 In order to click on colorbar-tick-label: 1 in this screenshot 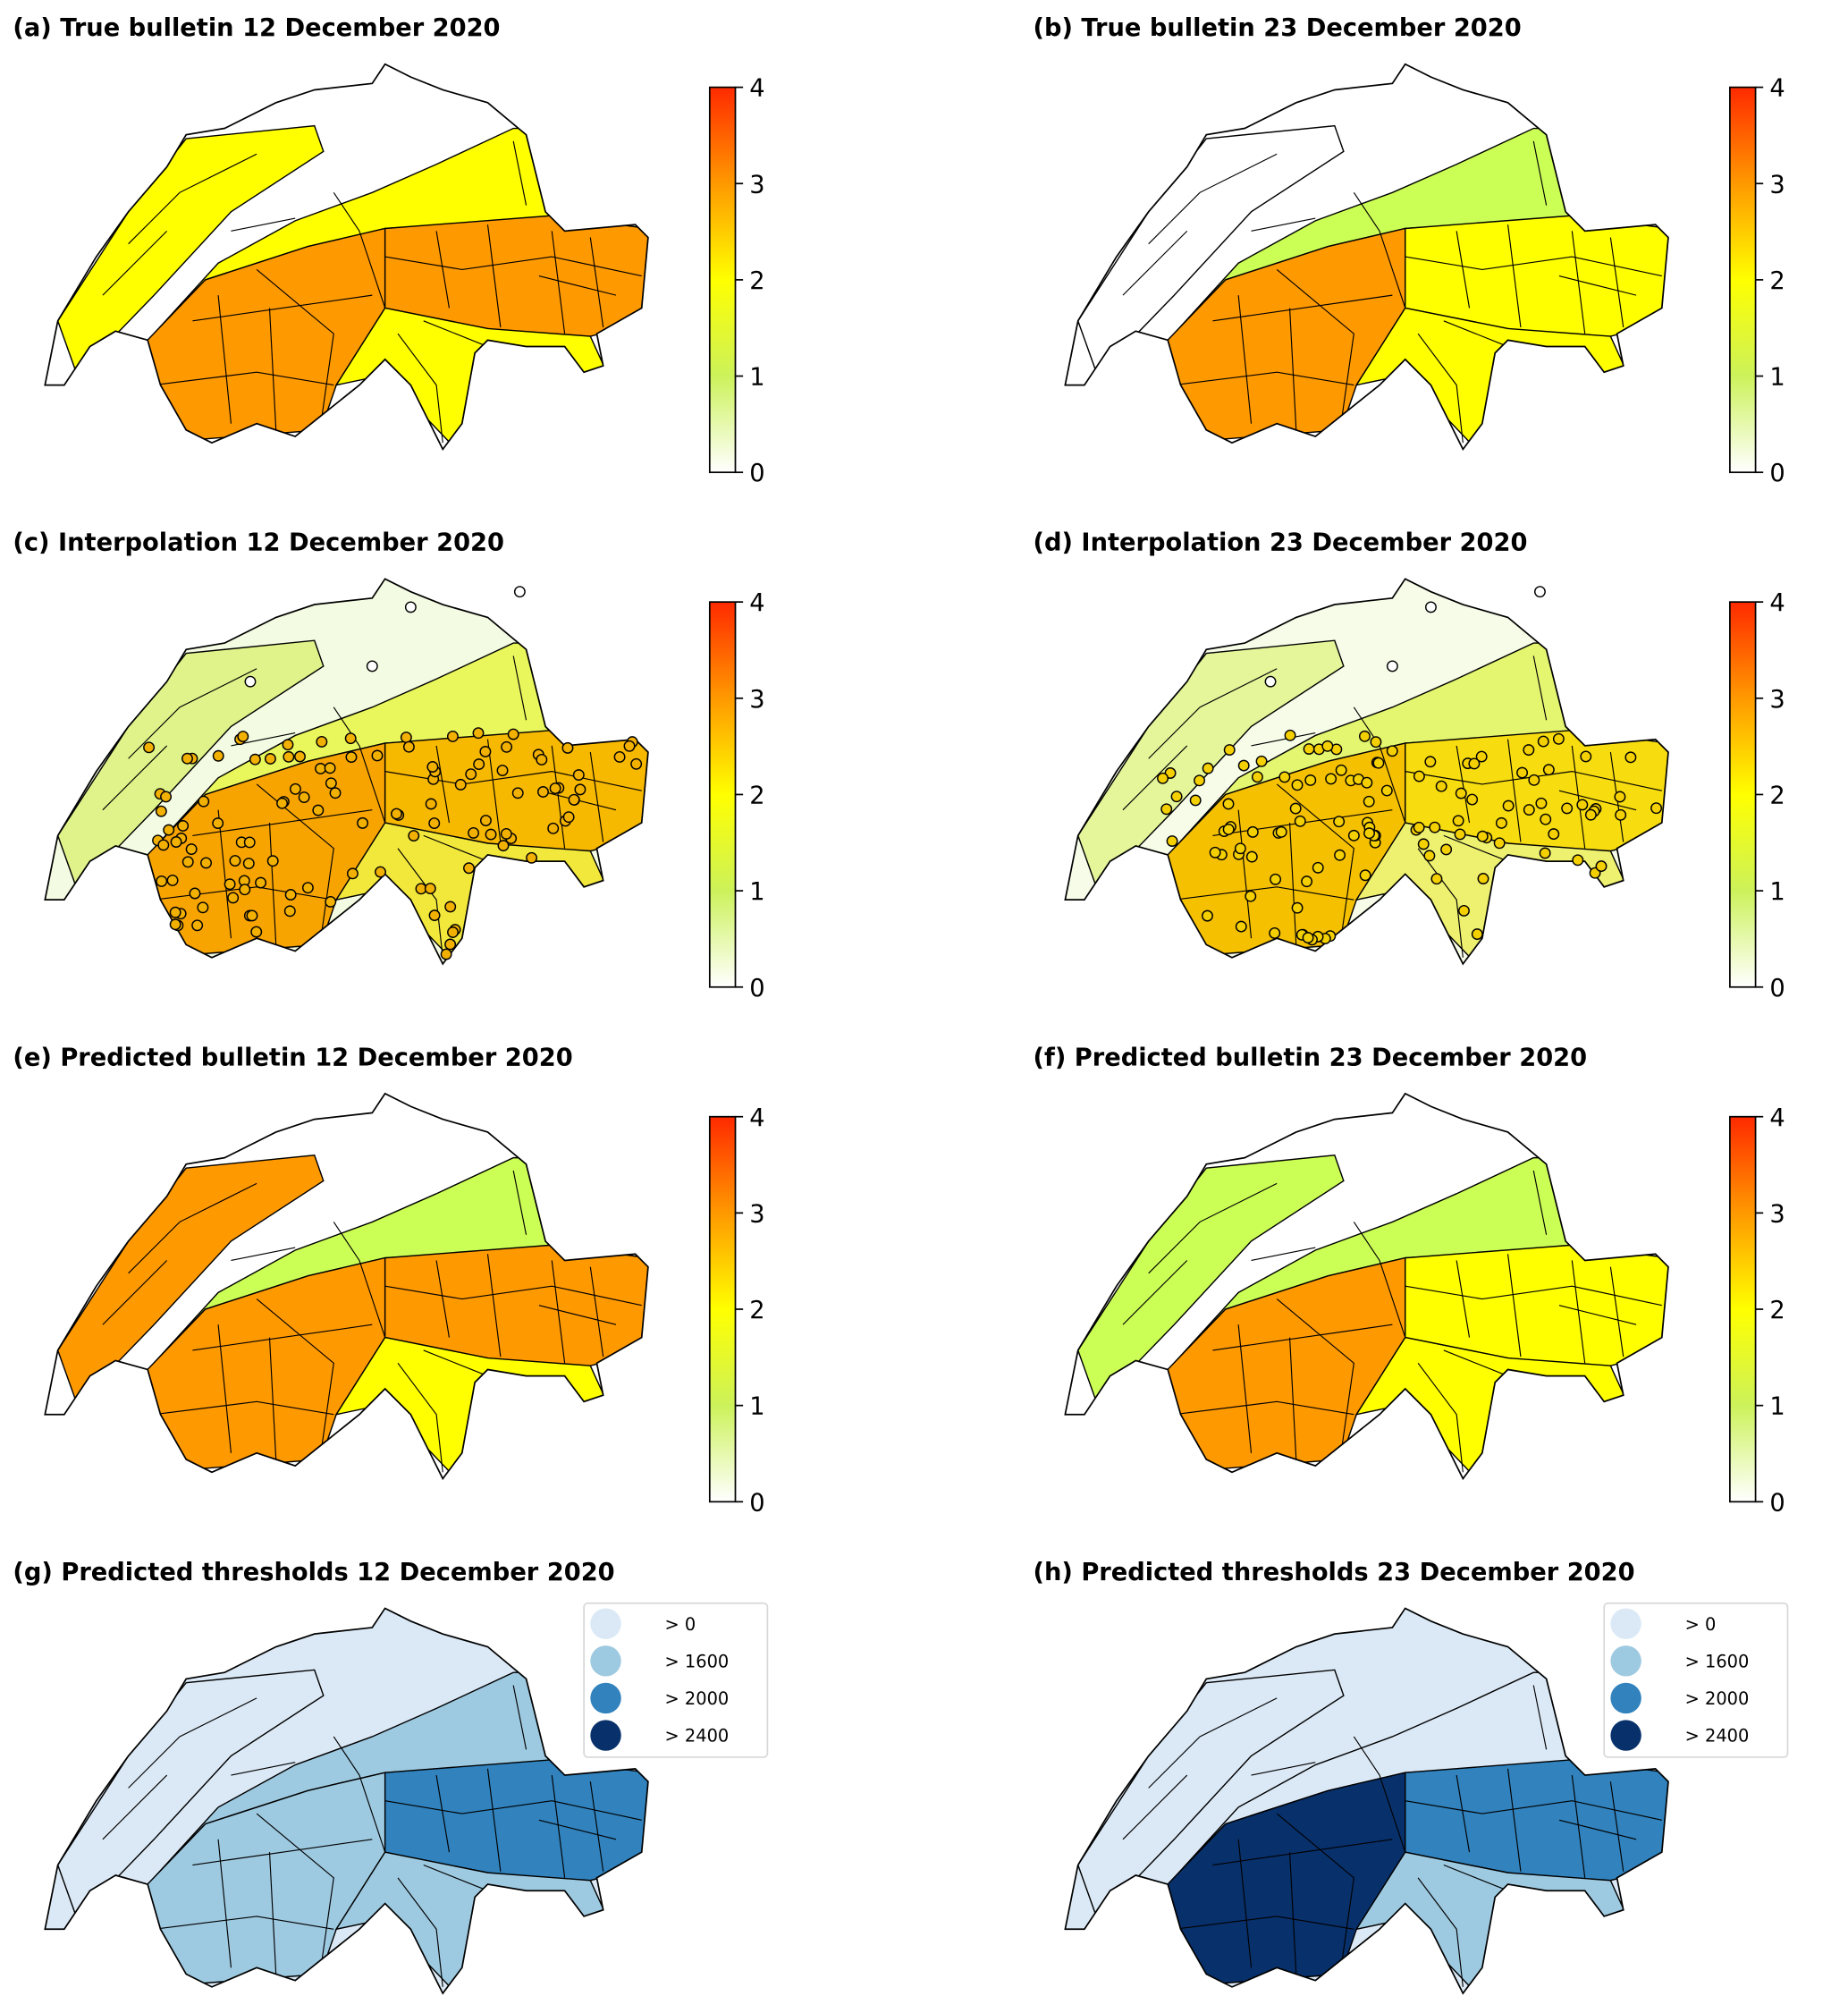, I will do `click(756, 378)`.